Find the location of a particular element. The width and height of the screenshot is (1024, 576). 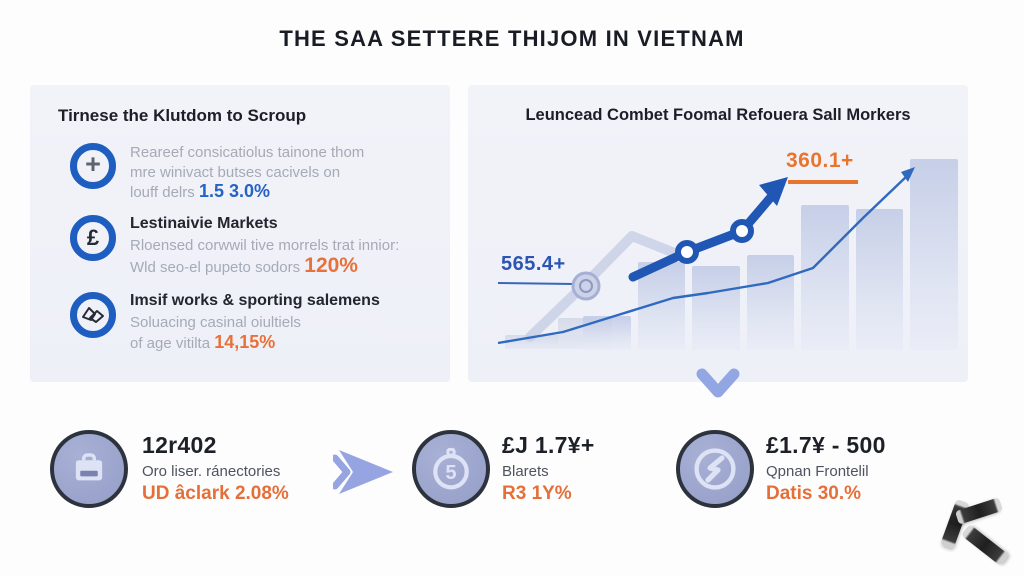

item-line: Wld seo-el pupeto sodors 120% is located at coordinates (264, 265).